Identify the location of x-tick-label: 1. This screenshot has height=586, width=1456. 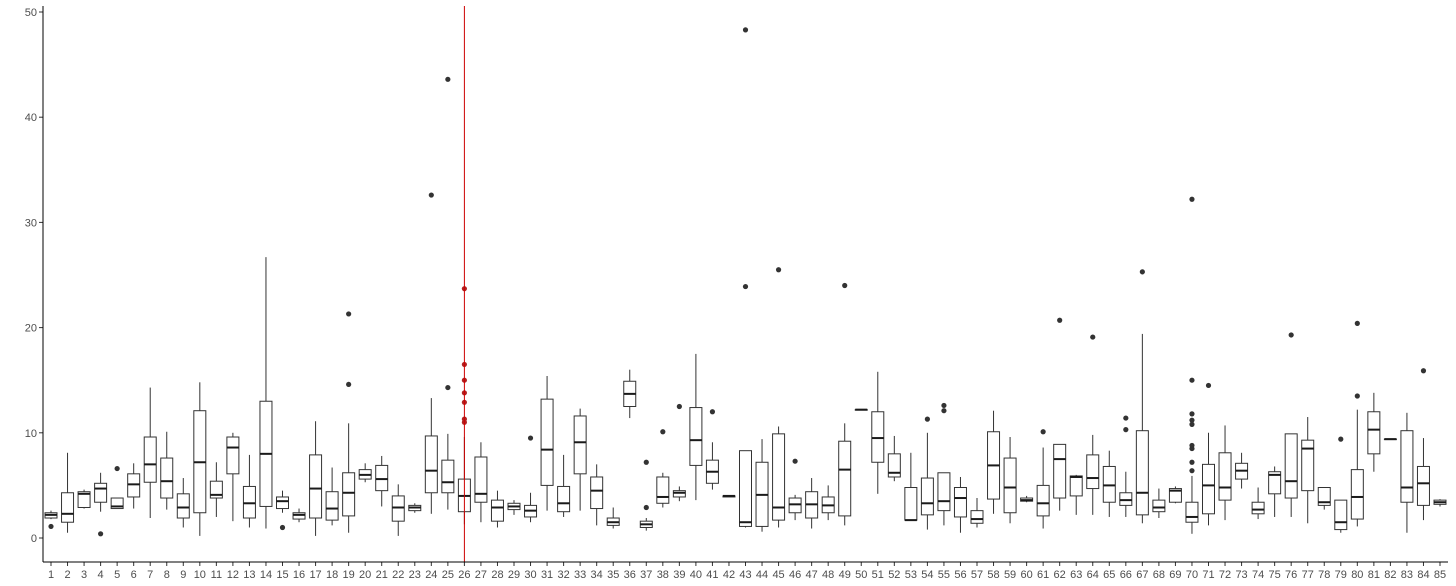
(51, 575).